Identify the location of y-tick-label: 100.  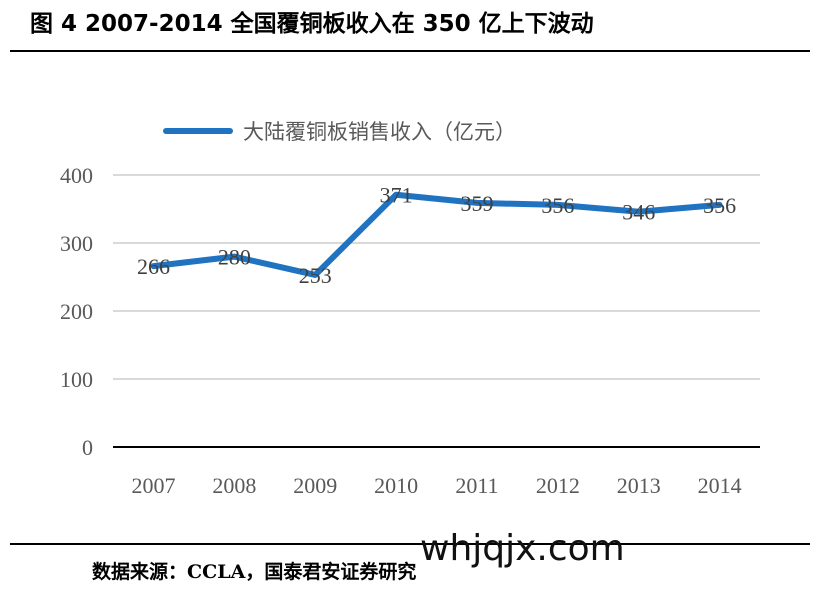
(76, 379).